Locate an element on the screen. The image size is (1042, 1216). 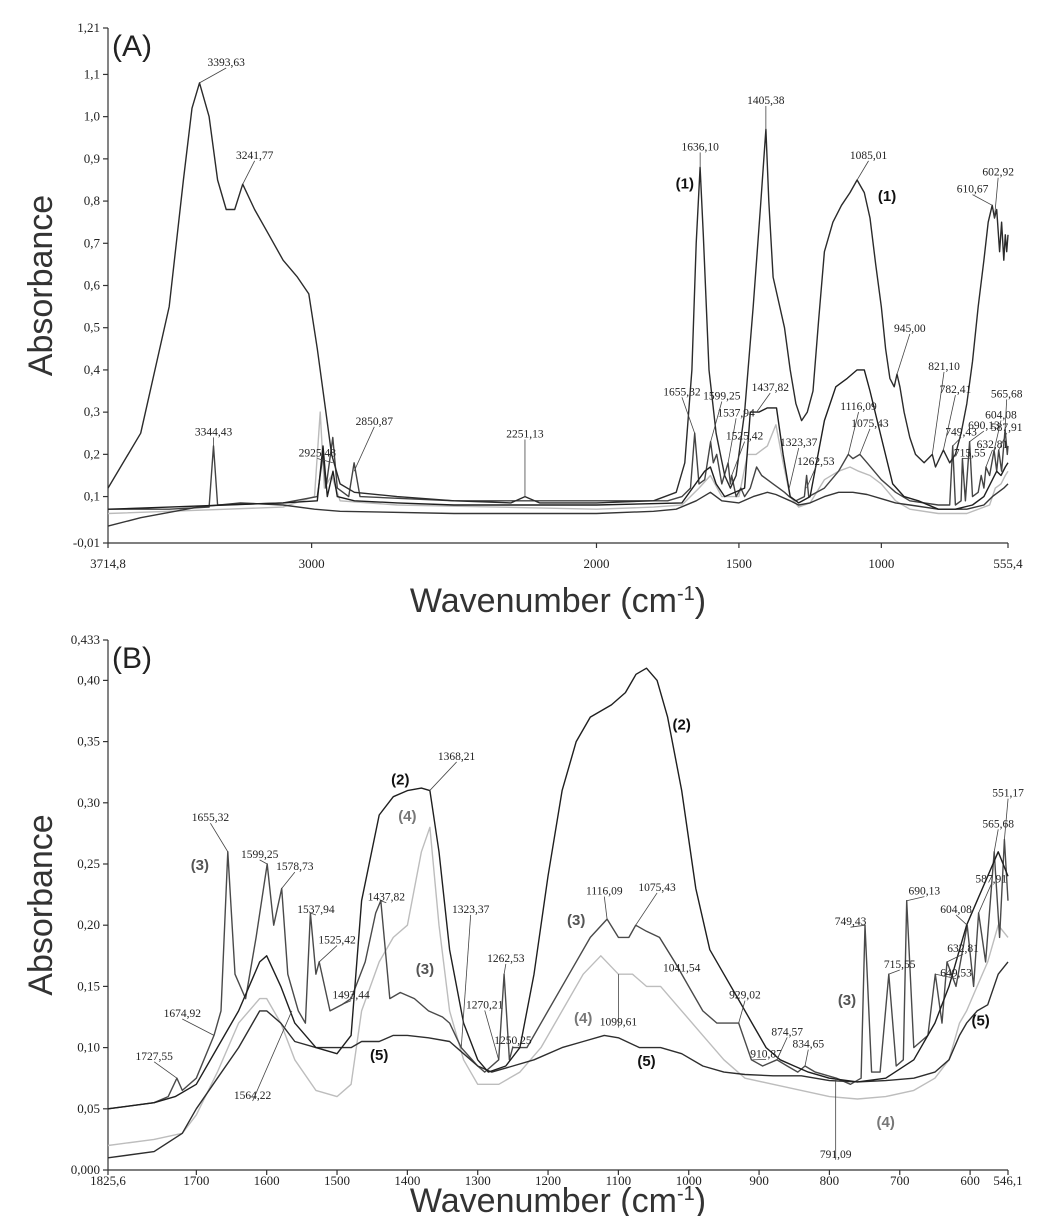
peak-label: 1727,55 is located at coordinates (154, 1057).